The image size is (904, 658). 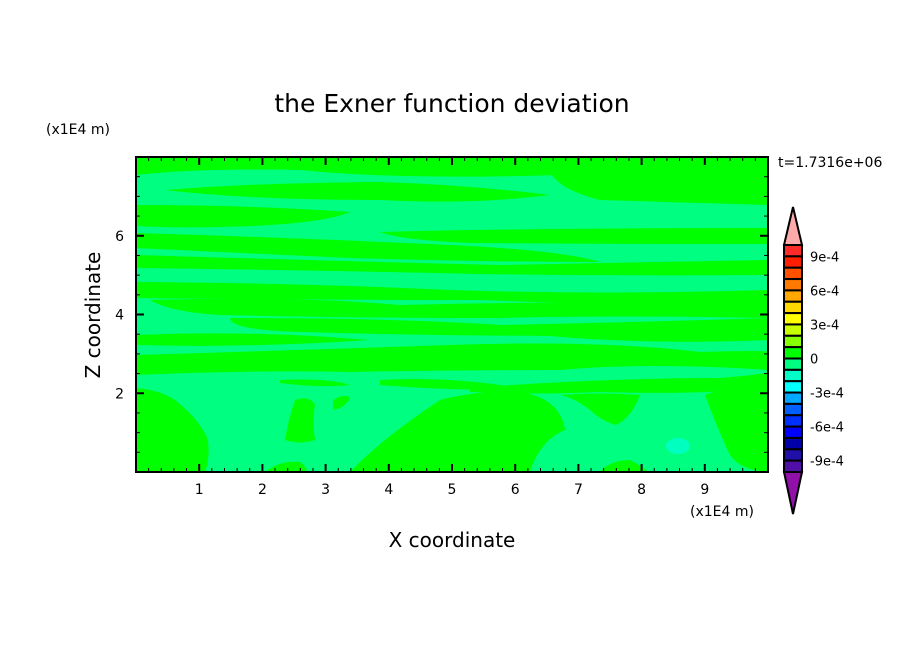 I want to click on x-tick-label: 4, so click(x=388, y=490).